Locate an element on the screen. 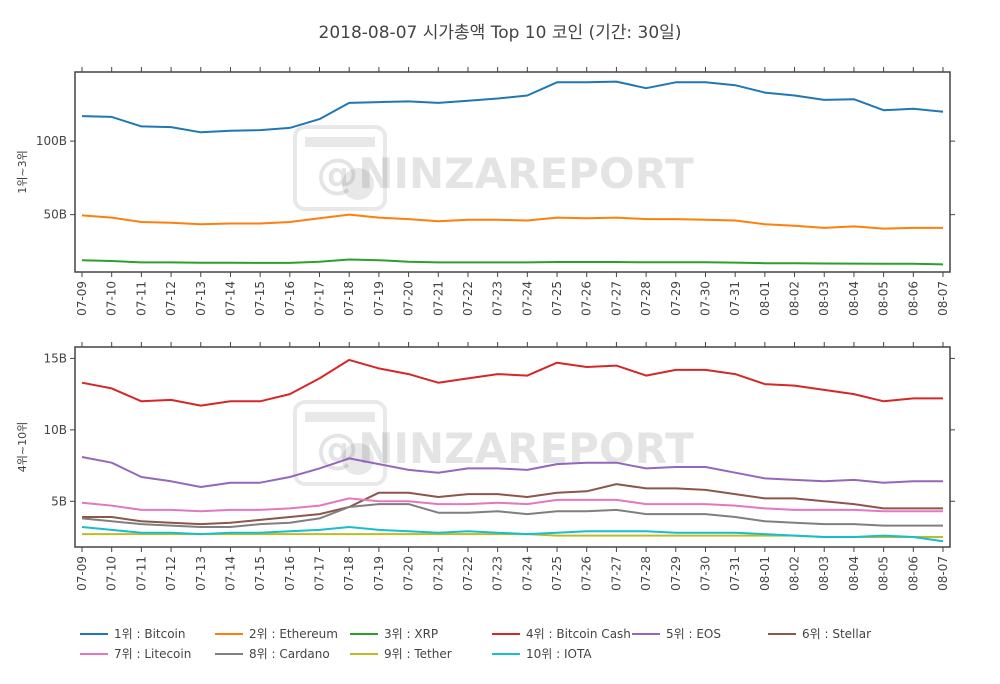  y-tick-label: 10B is located at coordinates (55, 430).